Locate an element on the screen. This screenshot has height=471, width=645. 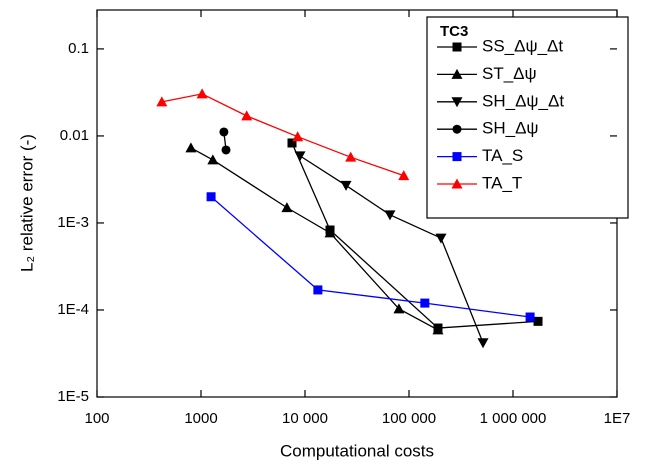
y-axis-label: L₂ relative error (-) is located at coordinates (26, 203).